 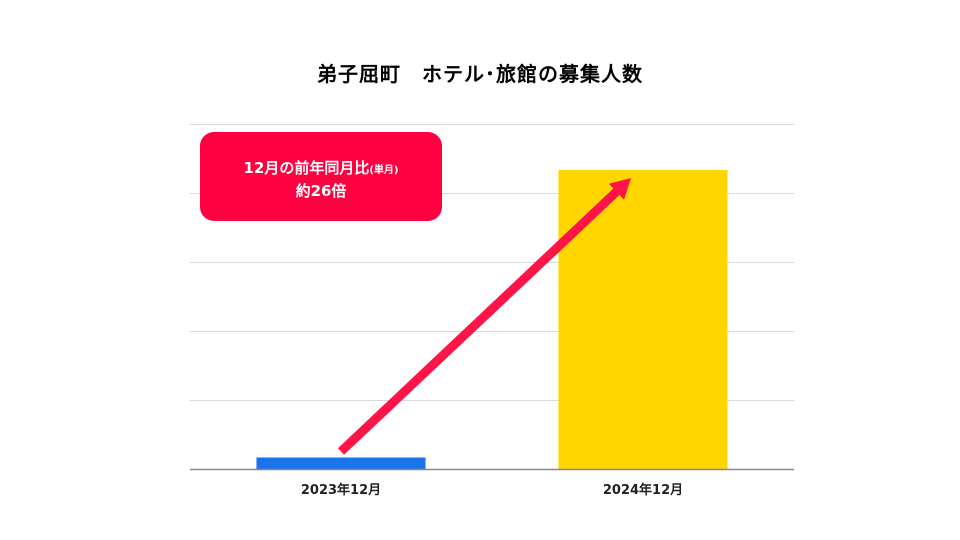 I want to click on callout-main-text: 12月の前年同月比, so click(x=306, y=168).